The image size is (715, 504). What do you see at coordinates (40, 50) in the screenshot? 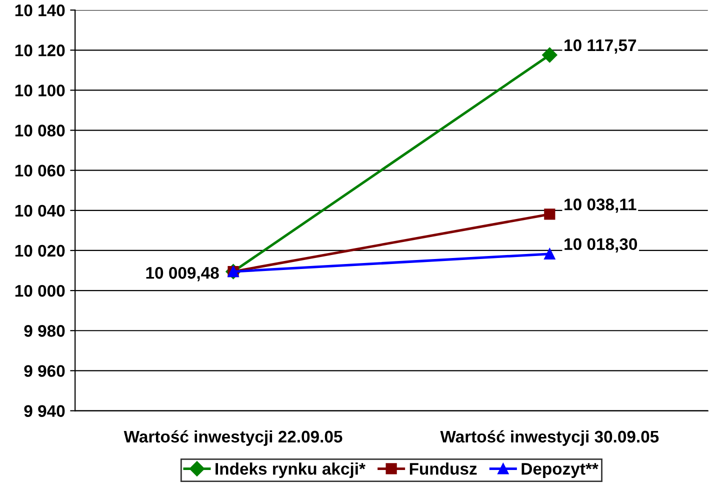
I see `y-tick-label: 10 120` at bounding box center [40, 50].